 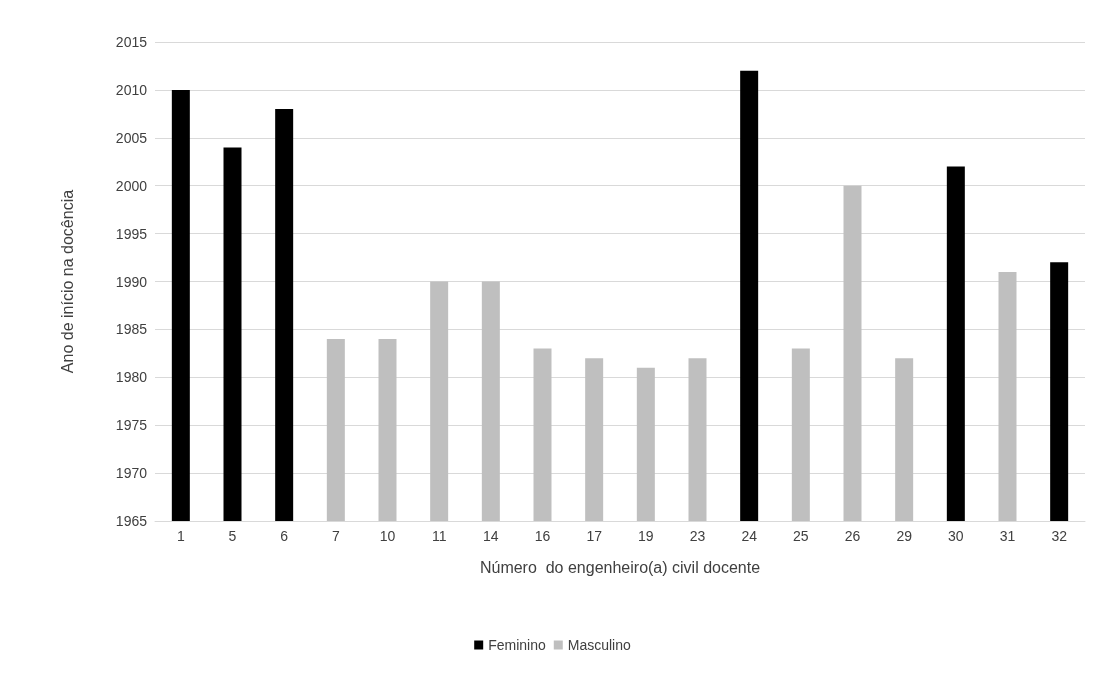 What do you see at coordinates (517, 645) in the screenshot?
I see `legend-label: Feminino` at bounding box center [517, 645].